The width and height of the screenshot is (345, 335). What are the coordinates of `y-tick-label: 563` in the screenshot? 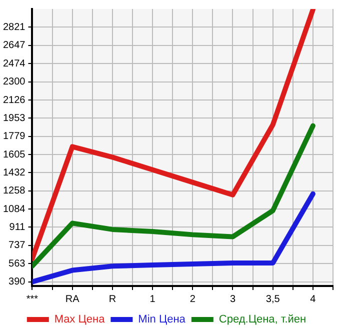 It's located at (17, 264).